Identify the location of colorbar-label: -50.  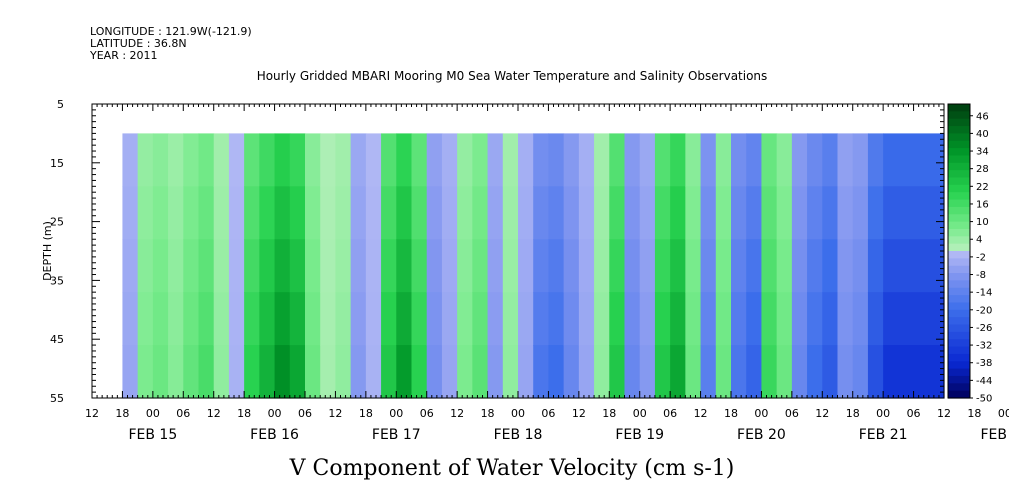
(984, 399).